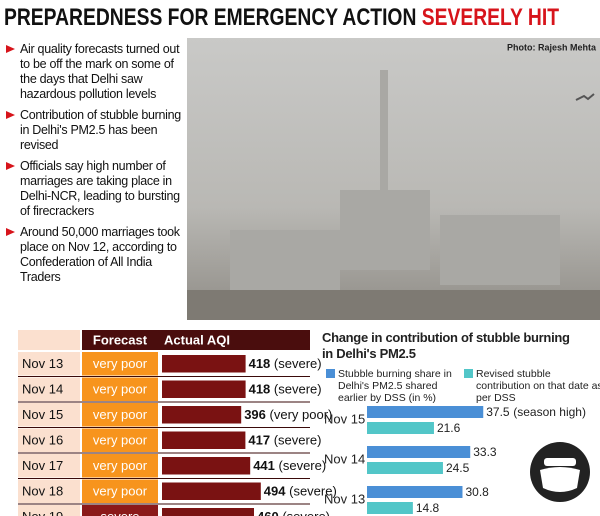  I want to click on column-header: Forecast, so click(120, 339).